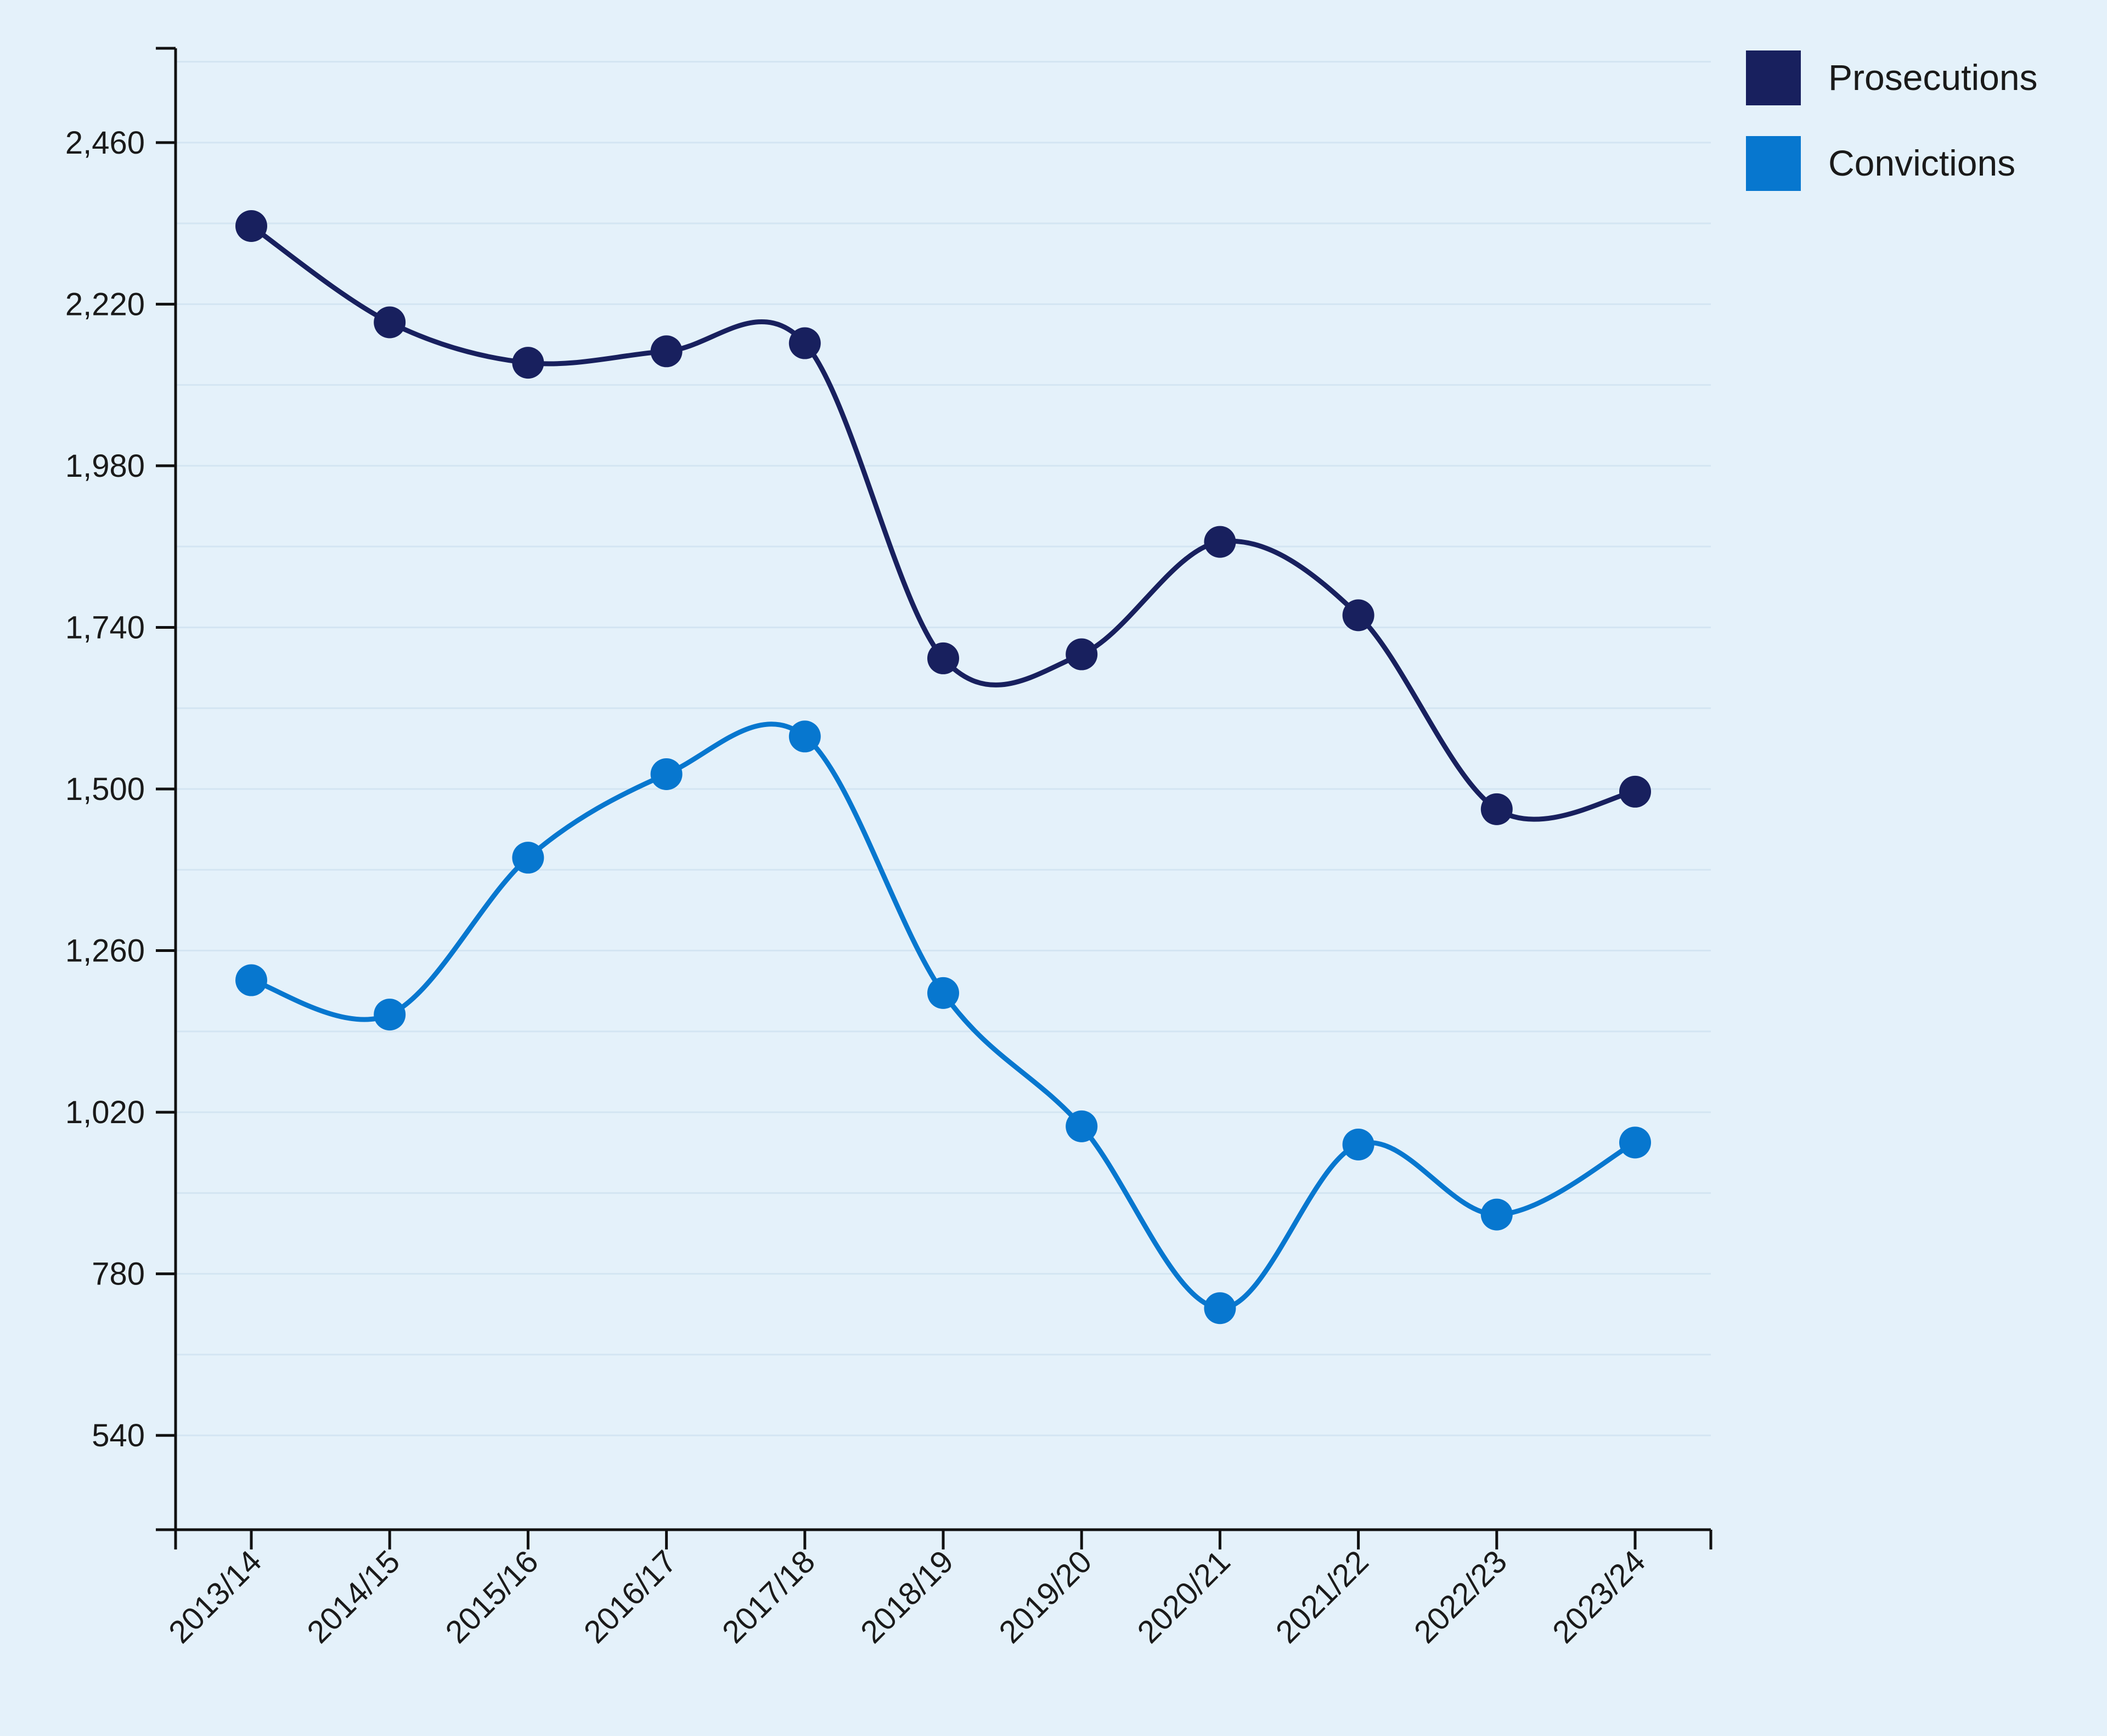  I want to click on y-tick-label: 2,460, so click(105, 143).